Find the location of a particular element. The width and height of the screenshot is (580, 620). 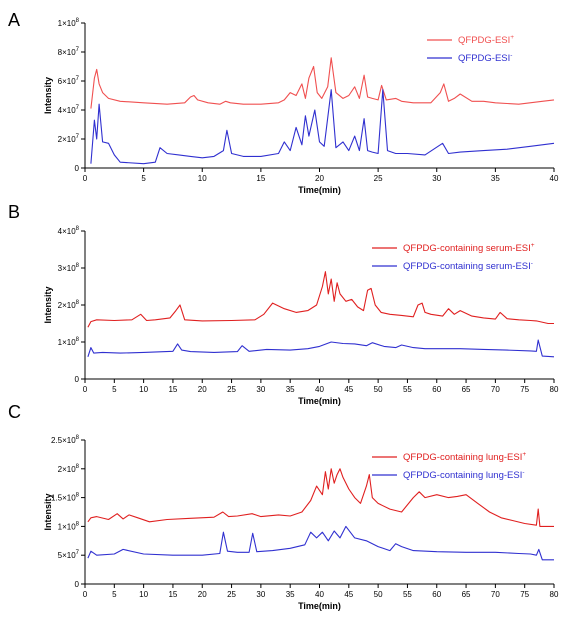

y-tick-label: 6×10⁷ is located at coordinates (69, 81).